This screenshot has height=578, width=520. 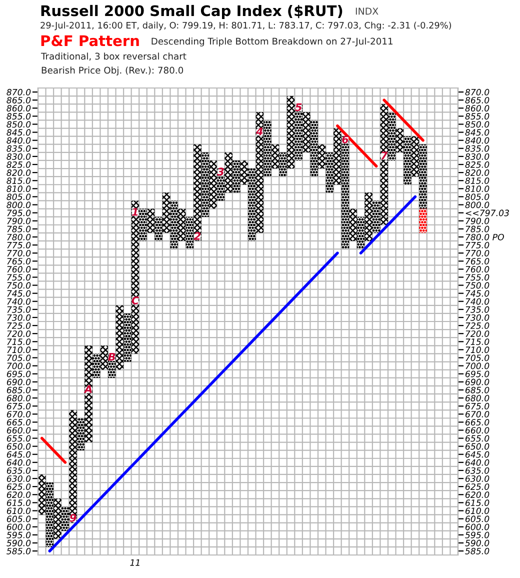 I want to click on y2-tick-label: 765.0, so click(x=478, y=261).